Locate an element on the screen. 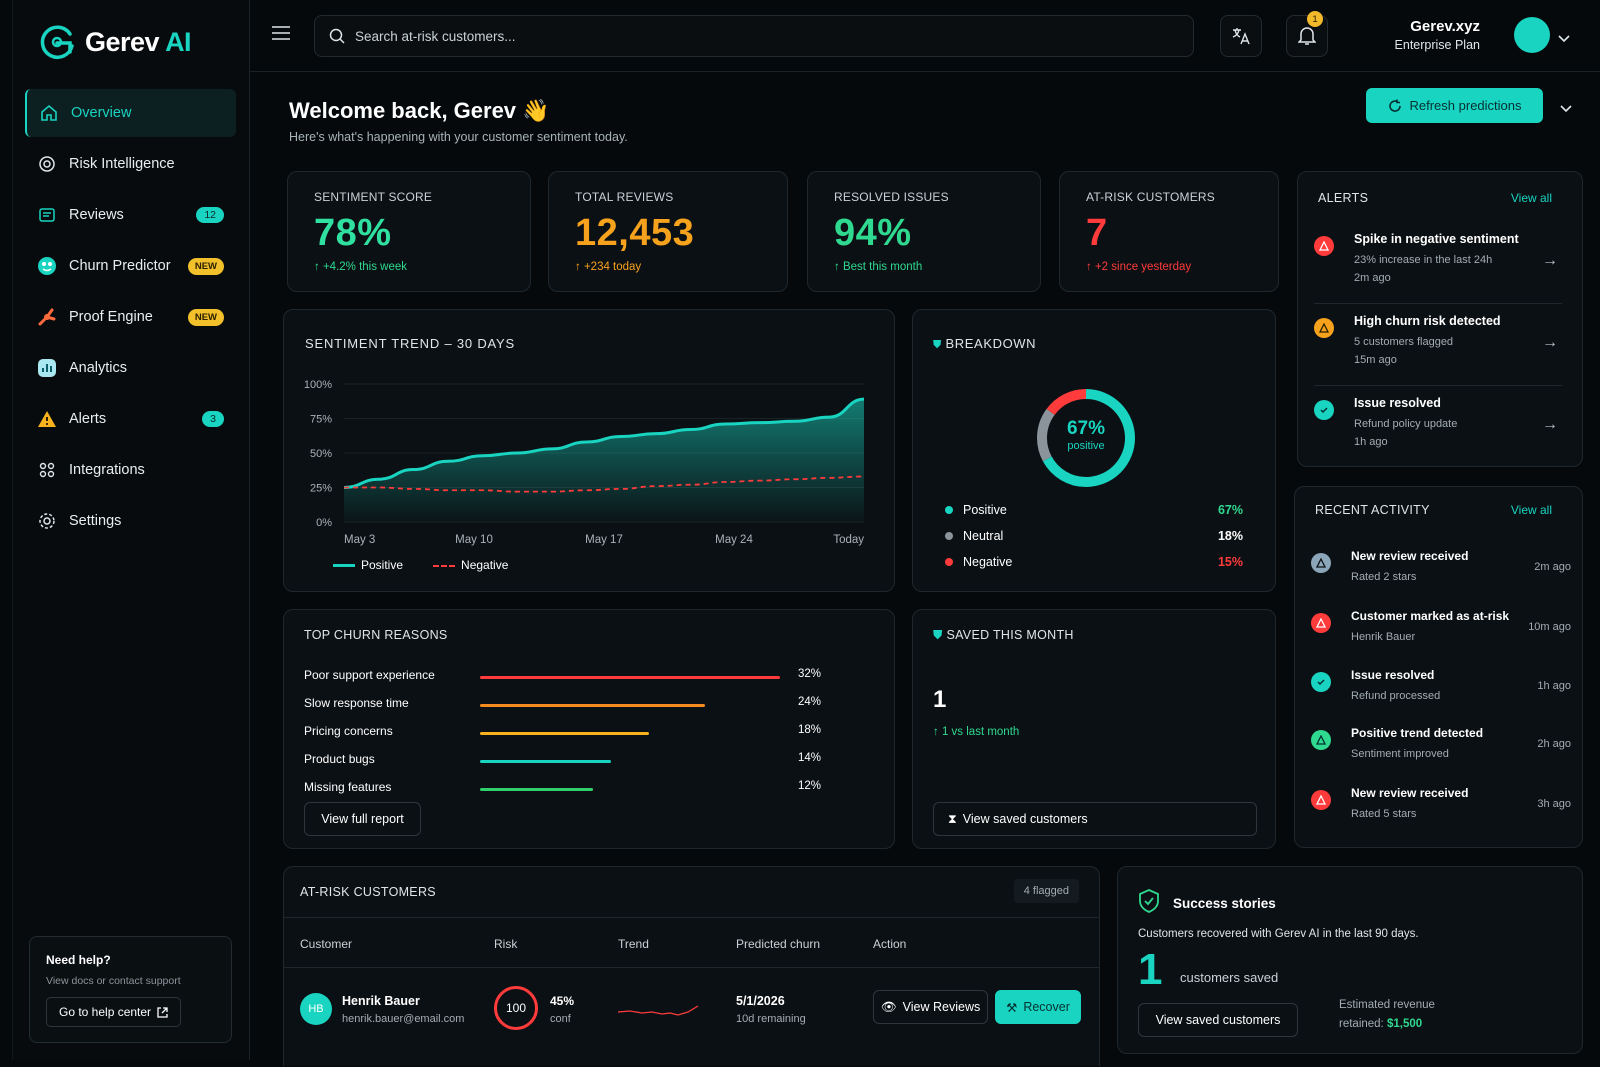  churn-reason-row: Product bugs 14% is located at coordinates (574, 762).